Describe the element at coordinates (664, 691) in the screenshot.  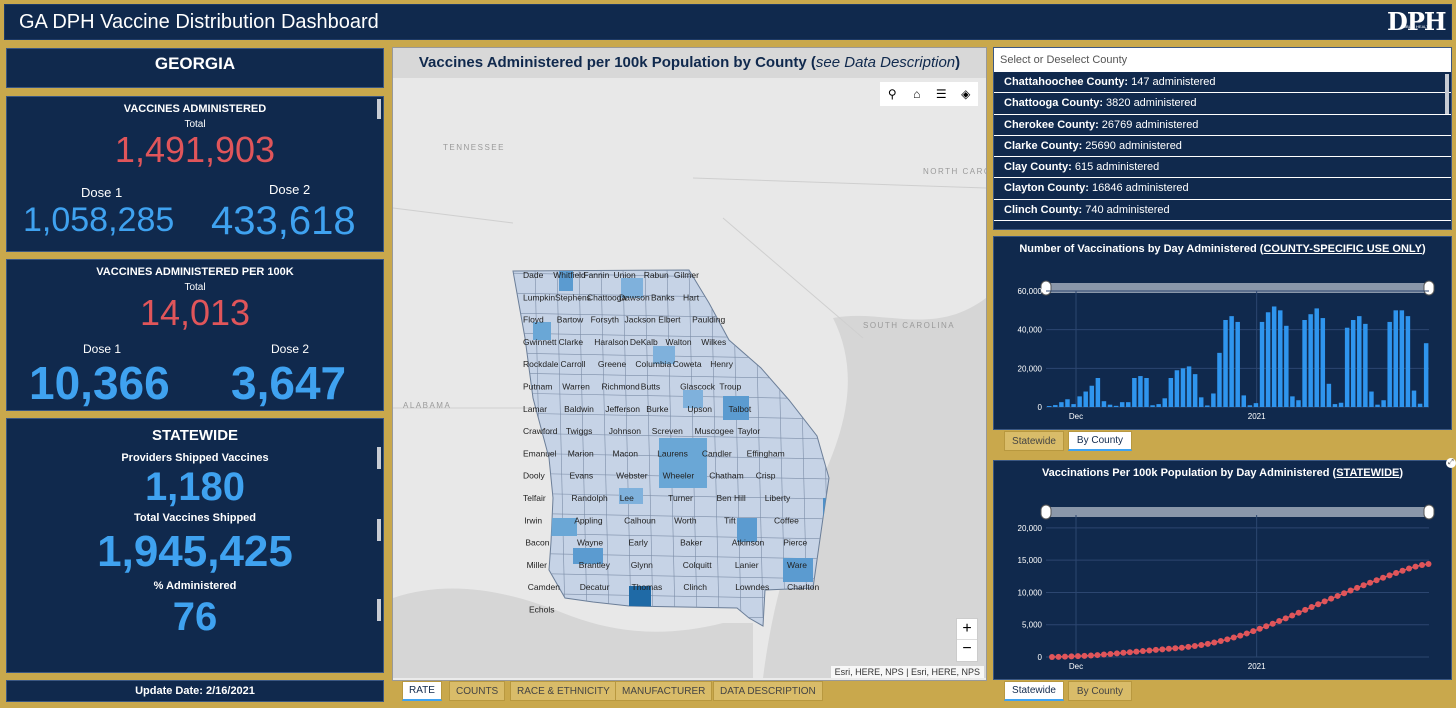
I see `tab-manufacturer: MANUFACTURER` at that location.